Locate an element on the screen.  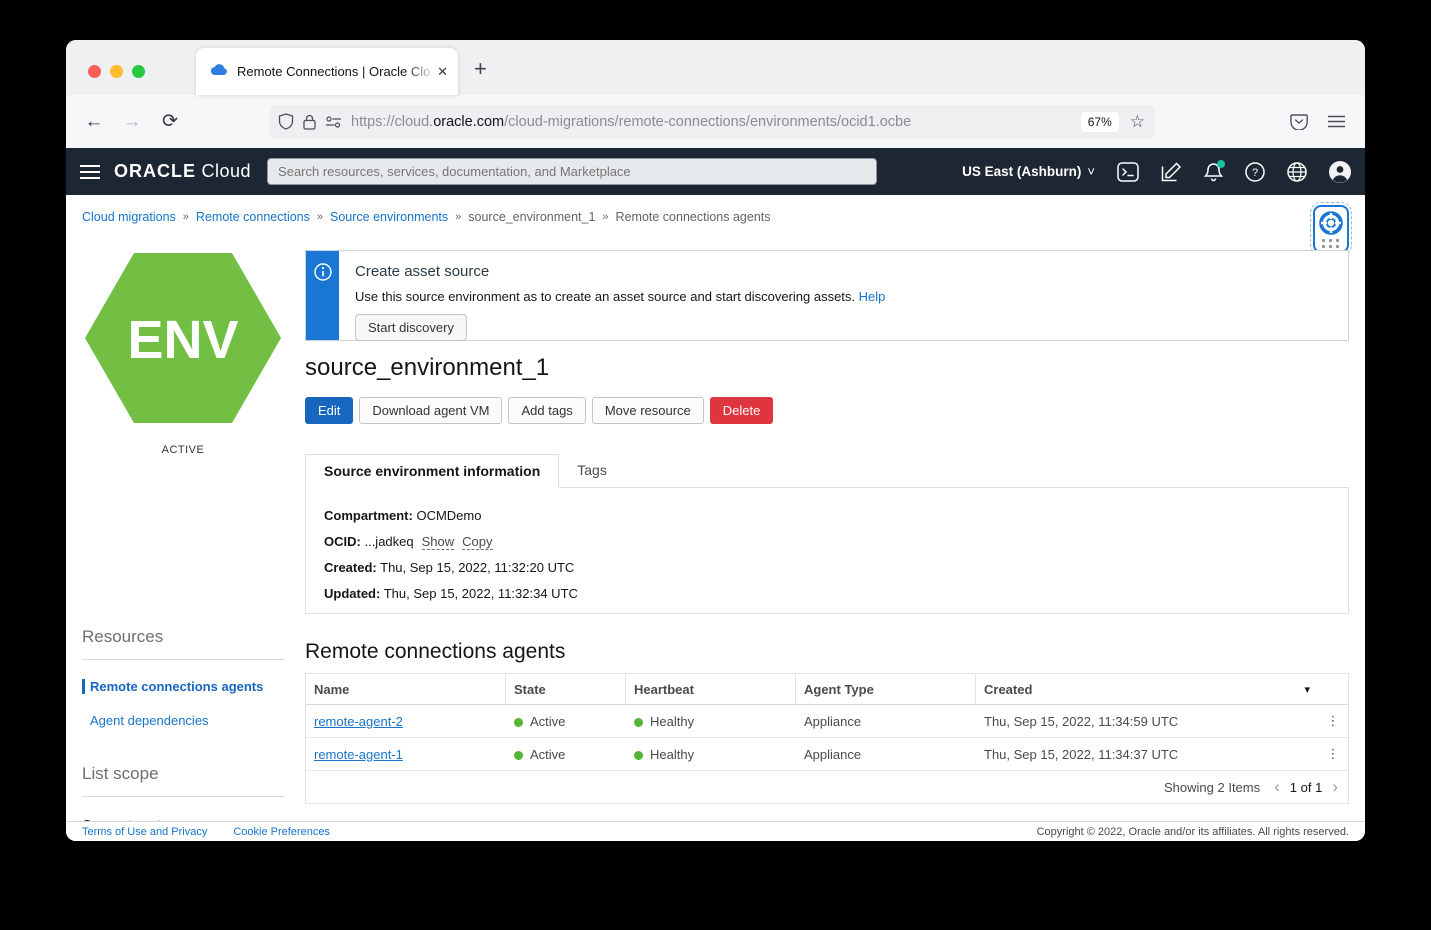
support-widget is located at coordinates (1331, 229).